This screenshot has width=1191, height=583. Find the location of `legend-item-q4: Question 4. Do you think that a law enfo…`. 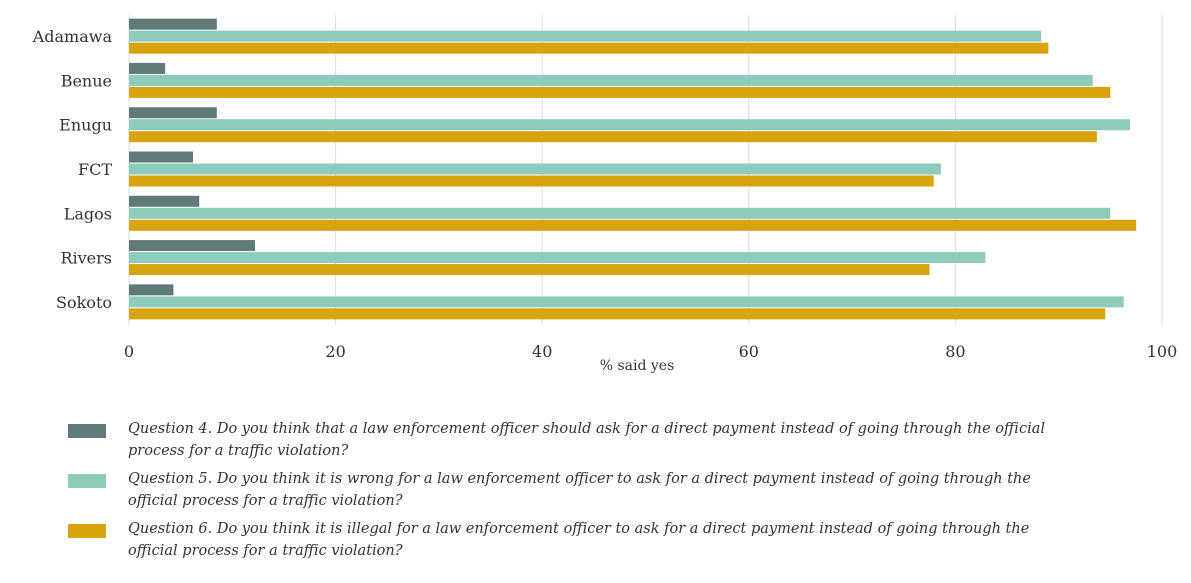

legend-item-q4: Question 4. Do you think that a law enfo… is located at coordinates (593, 440).